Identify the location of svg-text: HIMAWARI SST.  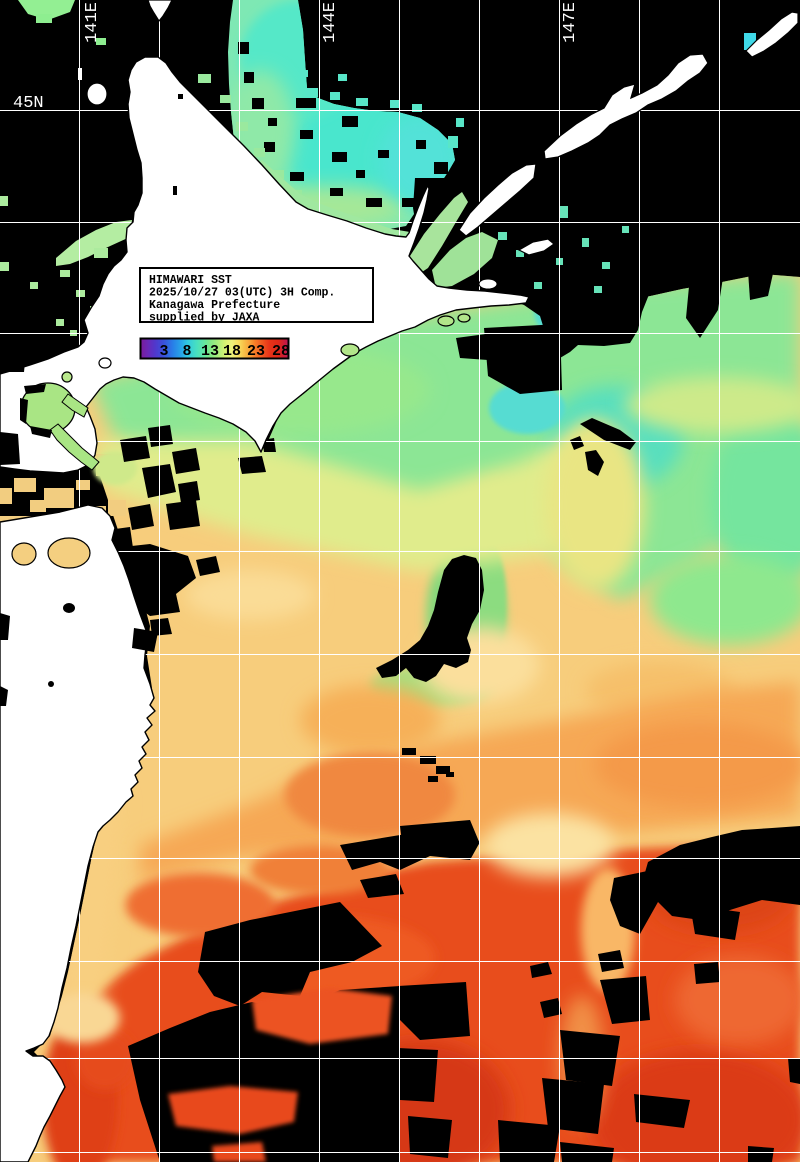
(190, 280).